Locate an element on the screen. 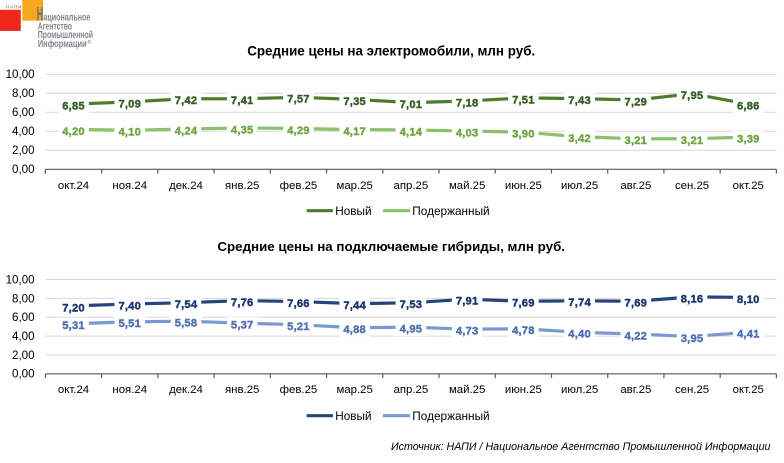 This screenshot has width=784, height=463. svg-text: 4,29 is located at coordinates (298, 131).